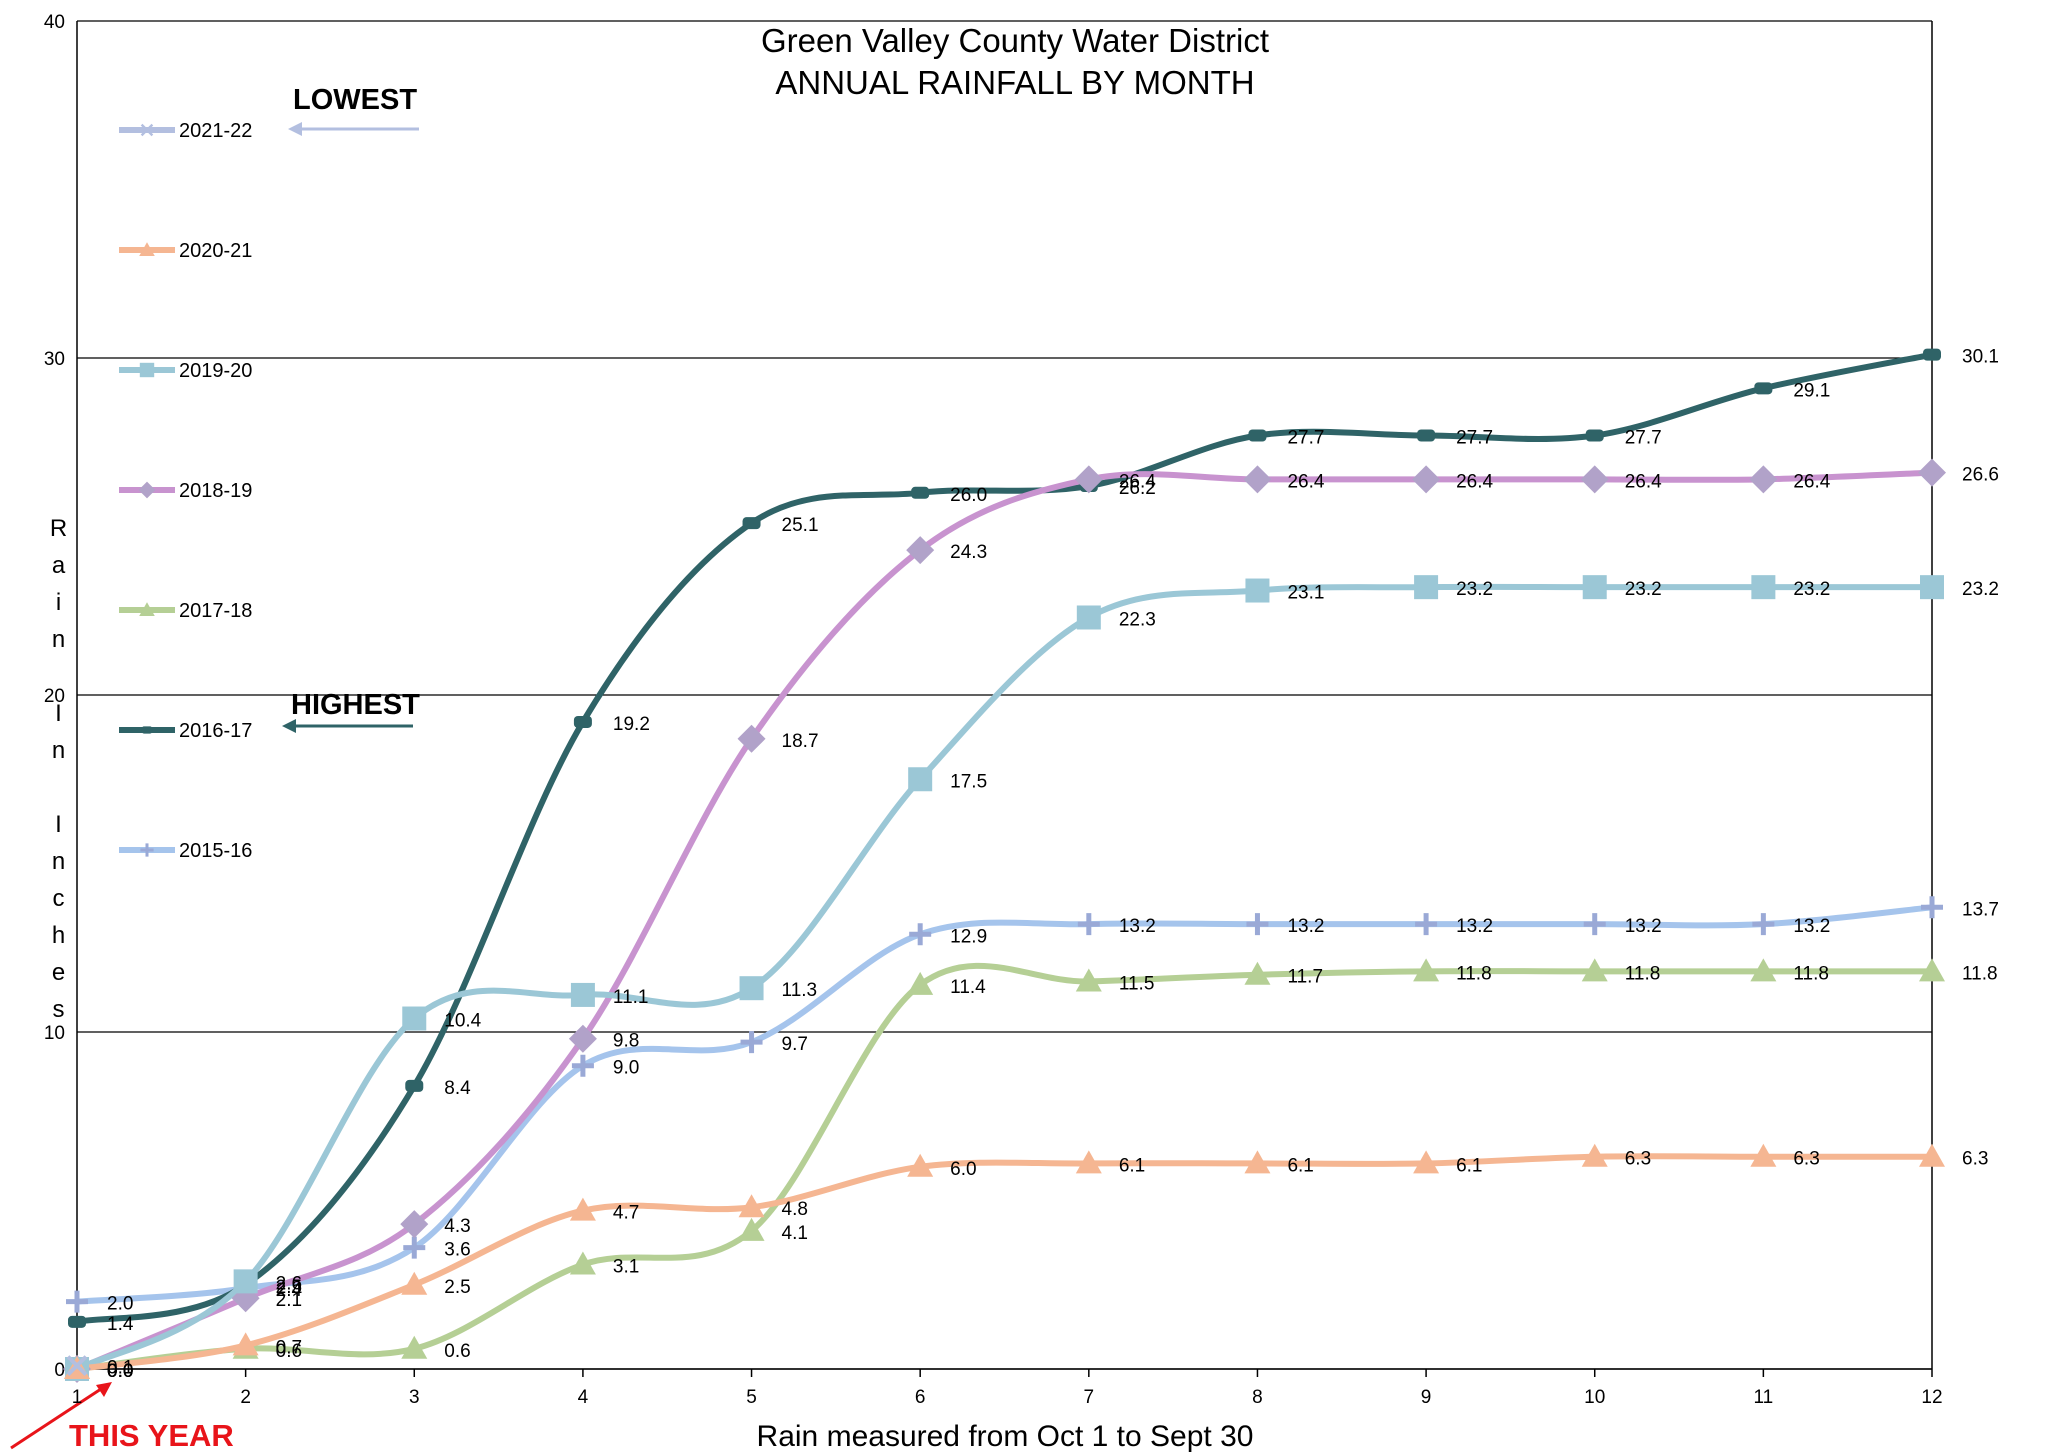  What do you see at coordinates (920, 1397) in the screenshot?
I see `x-tick-label: 6` at bounding box center [920, 1397].